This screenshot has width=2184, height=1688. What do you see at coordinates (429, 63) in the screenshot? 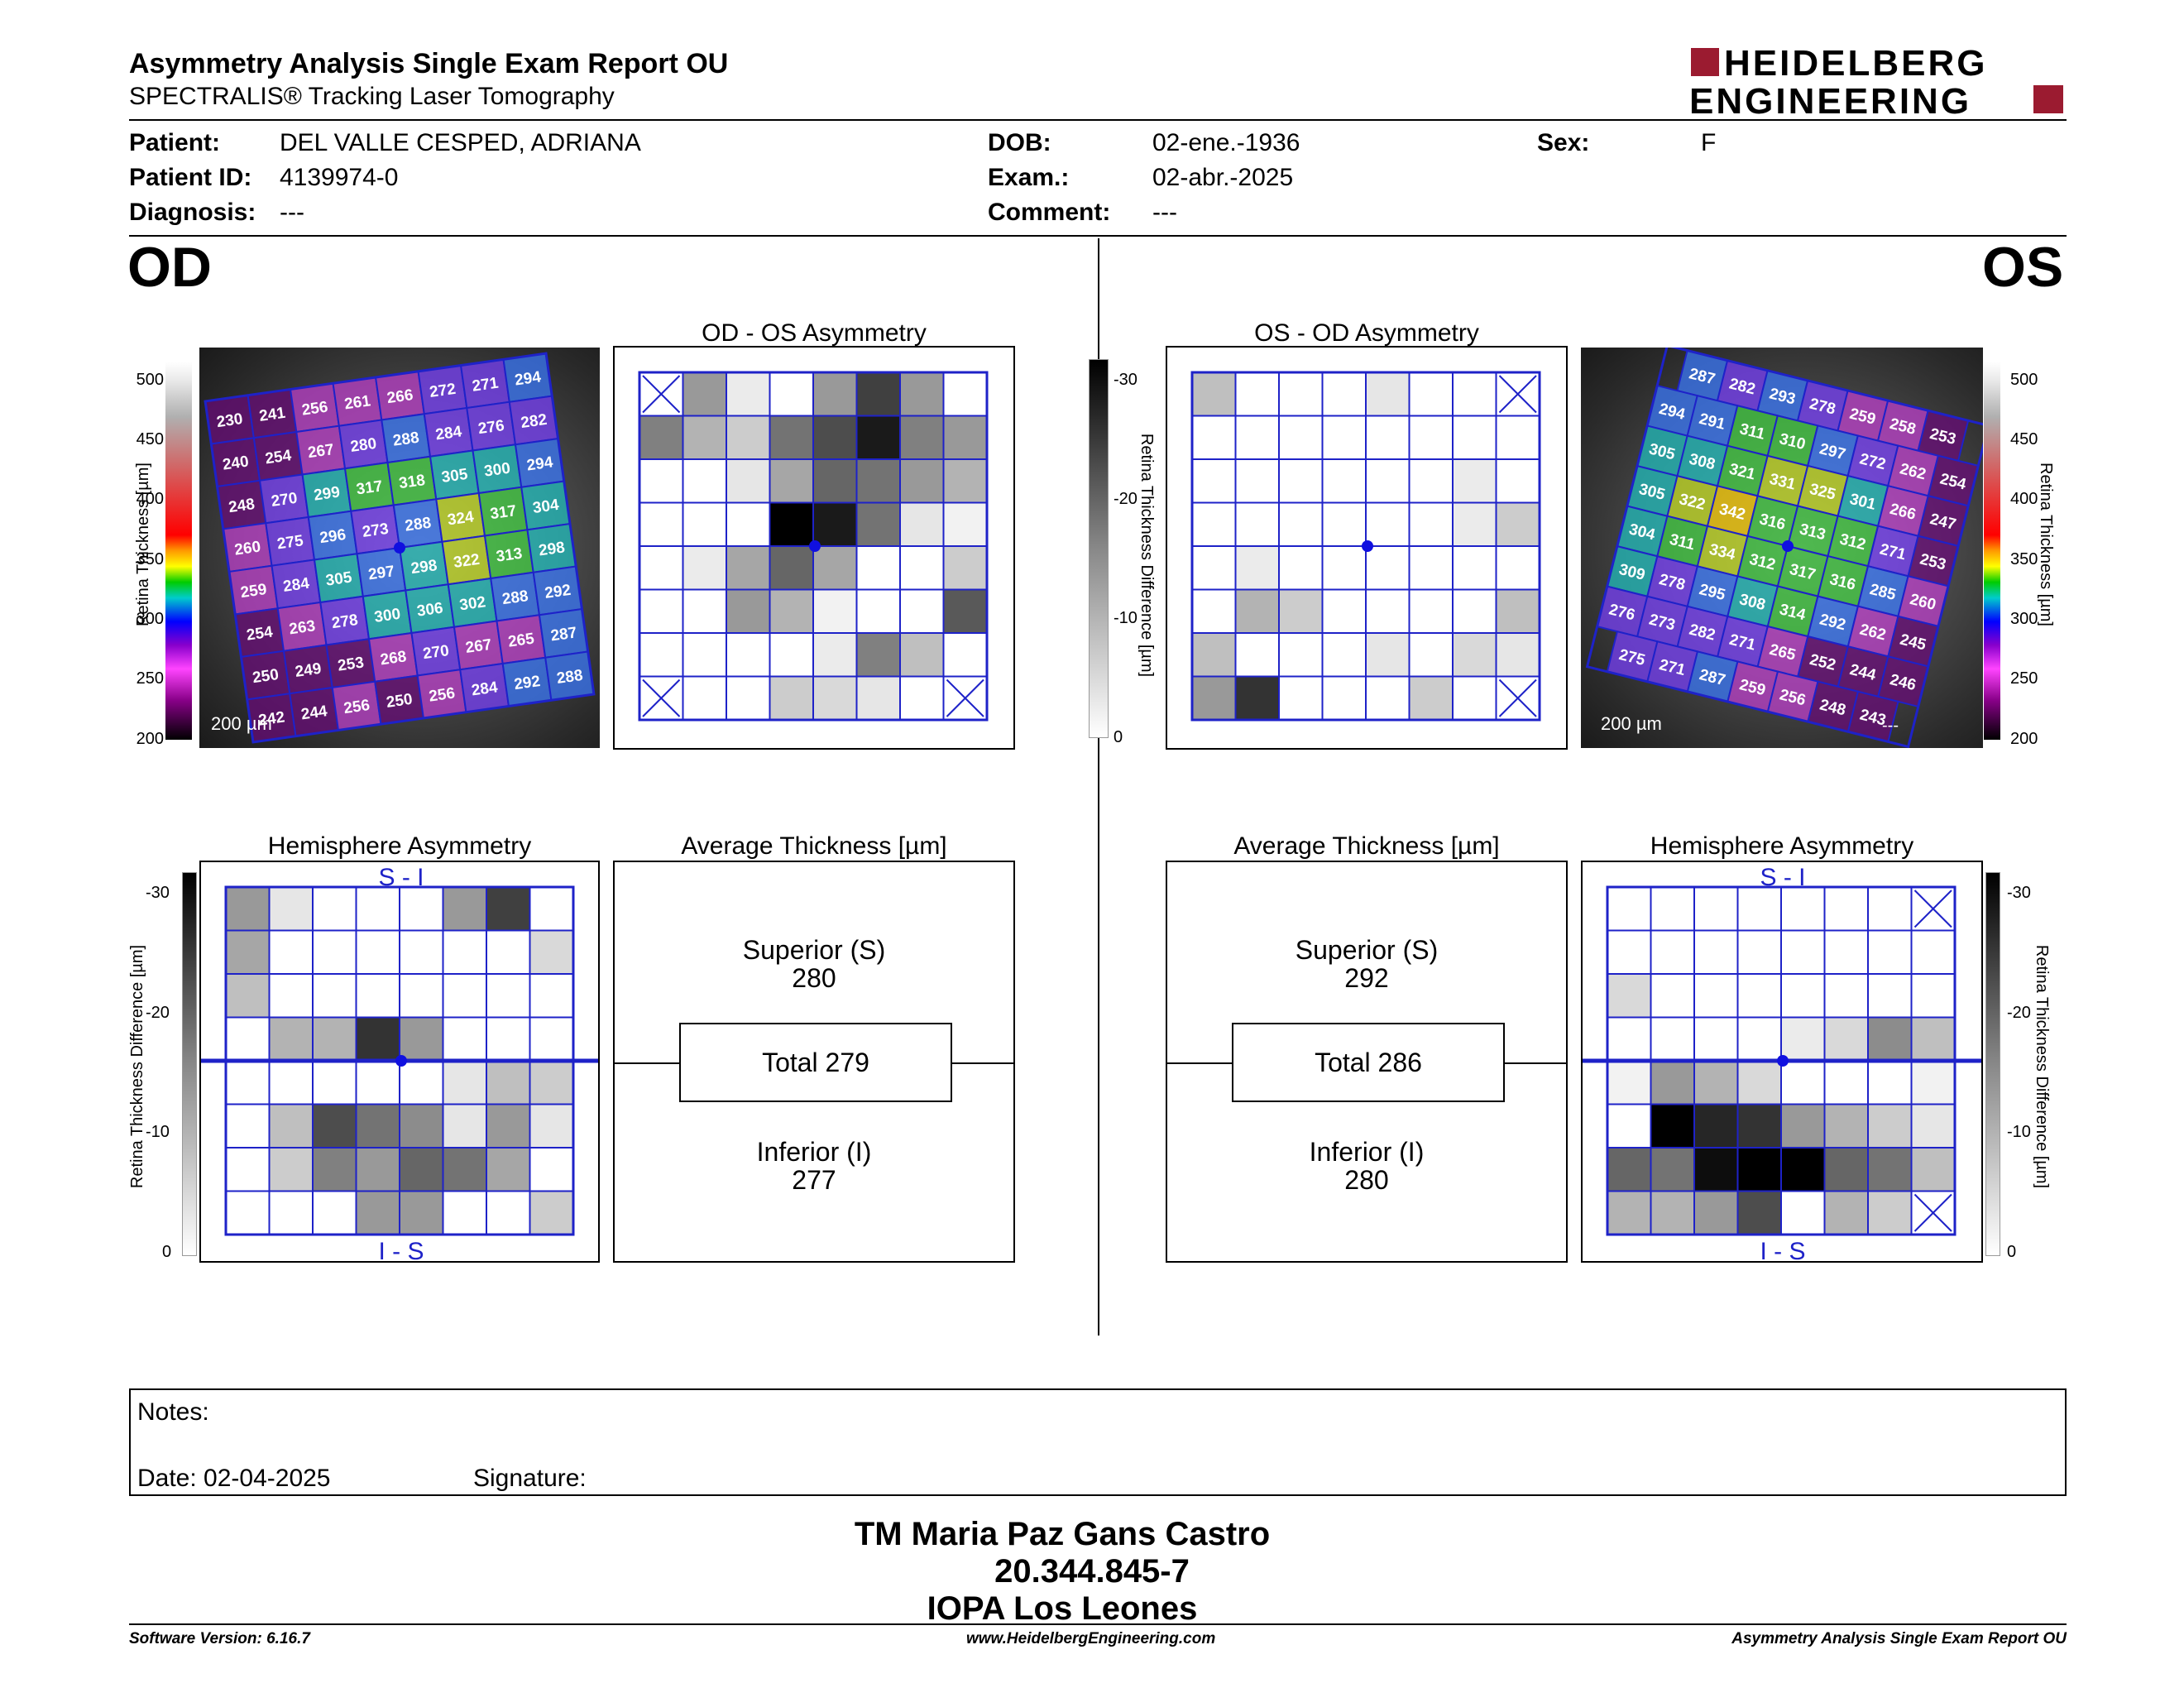
I see `report-title: Asymmetry Analysis Single Exam Report OU` at bounding box center [429, 63].